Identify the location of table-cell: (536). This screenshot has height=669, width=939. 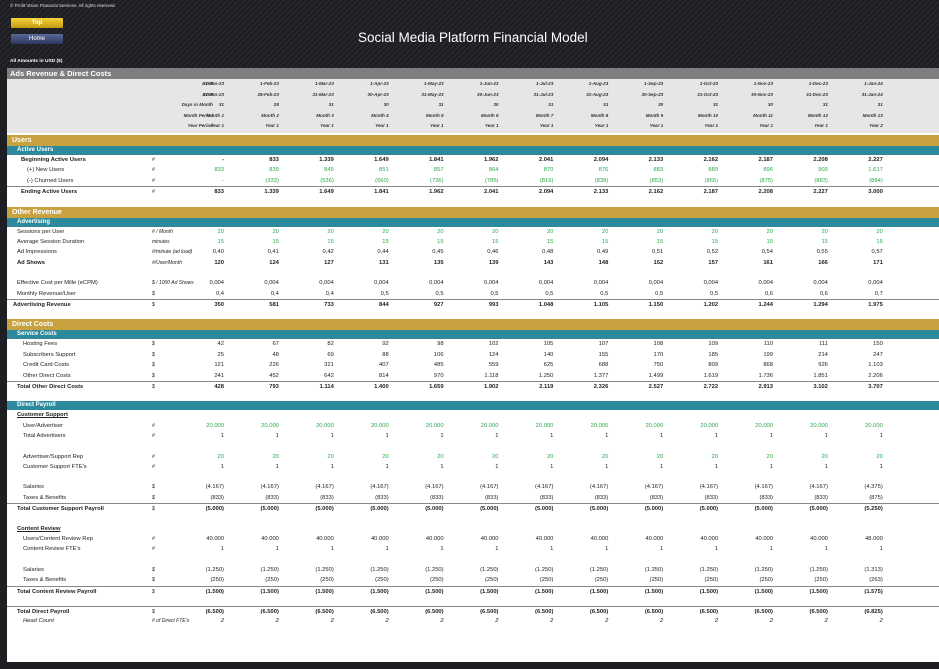
(327, 180).